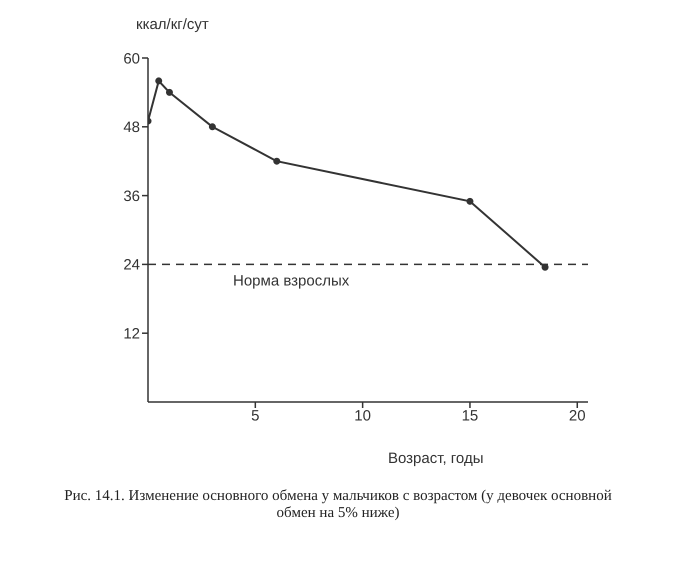  I want to click on x-tick-label: 20, so click(577, 416).